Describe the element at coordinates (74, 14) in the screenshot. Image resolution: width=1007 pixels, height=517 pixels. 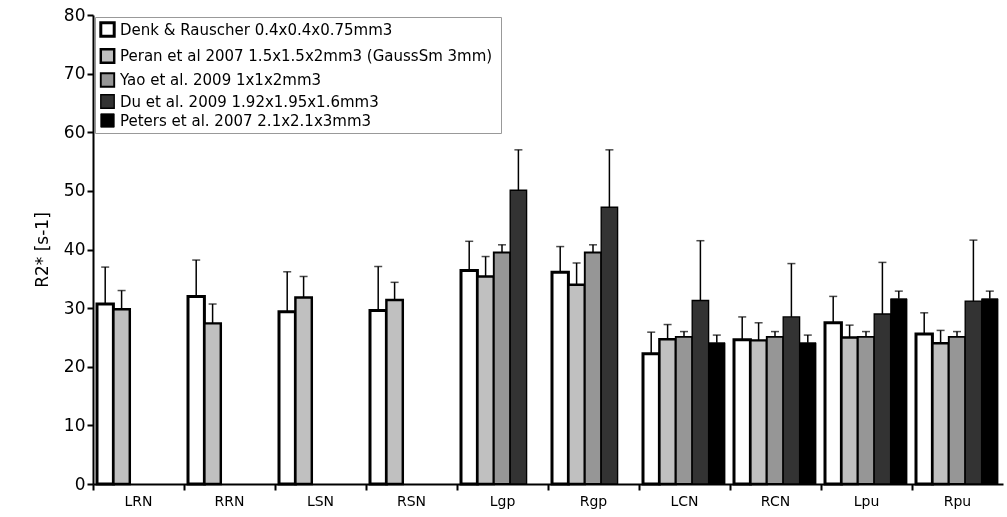
I see `y-tick-label: 80` at that location.